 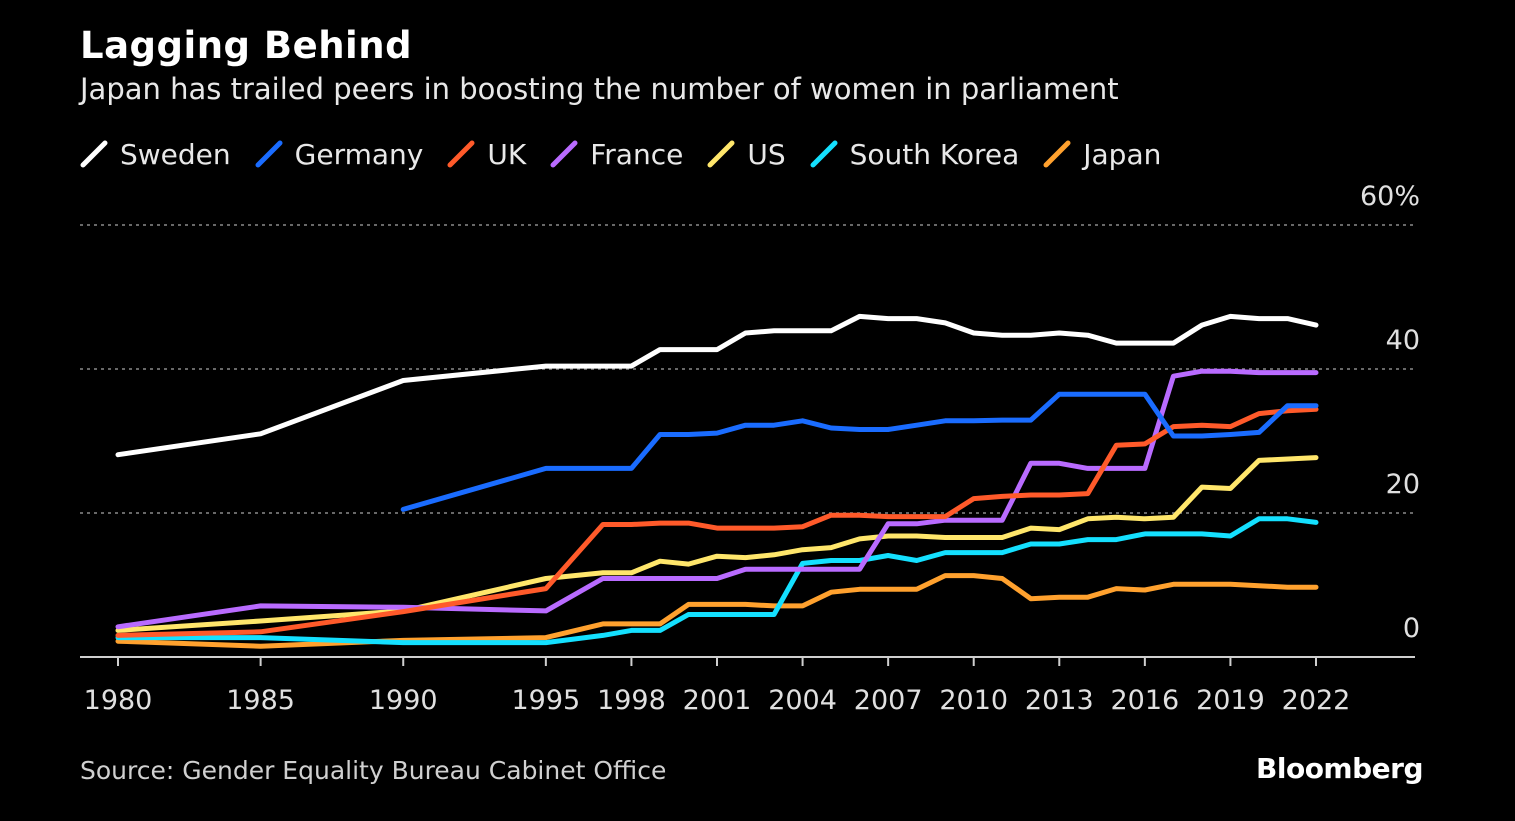 What do you see at coordinates (637, 154) in the screenshot?
I see `legend-label: France` at bounding box center [637, 154].